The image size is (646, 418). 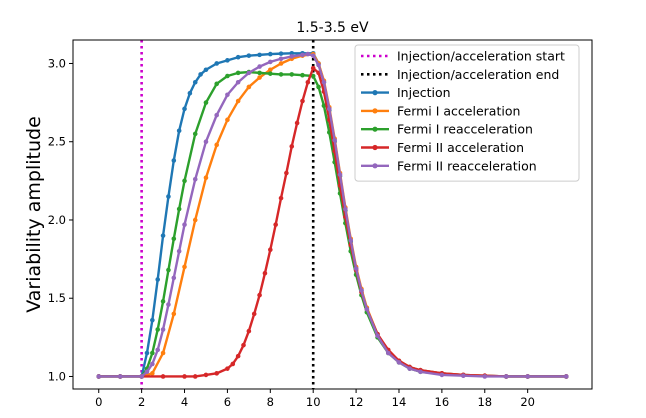 What do you see at coordinates (478, 74) in the screenshot?
I see `legend-label: Injection/acceleration end` at bounding box center [478, 74].